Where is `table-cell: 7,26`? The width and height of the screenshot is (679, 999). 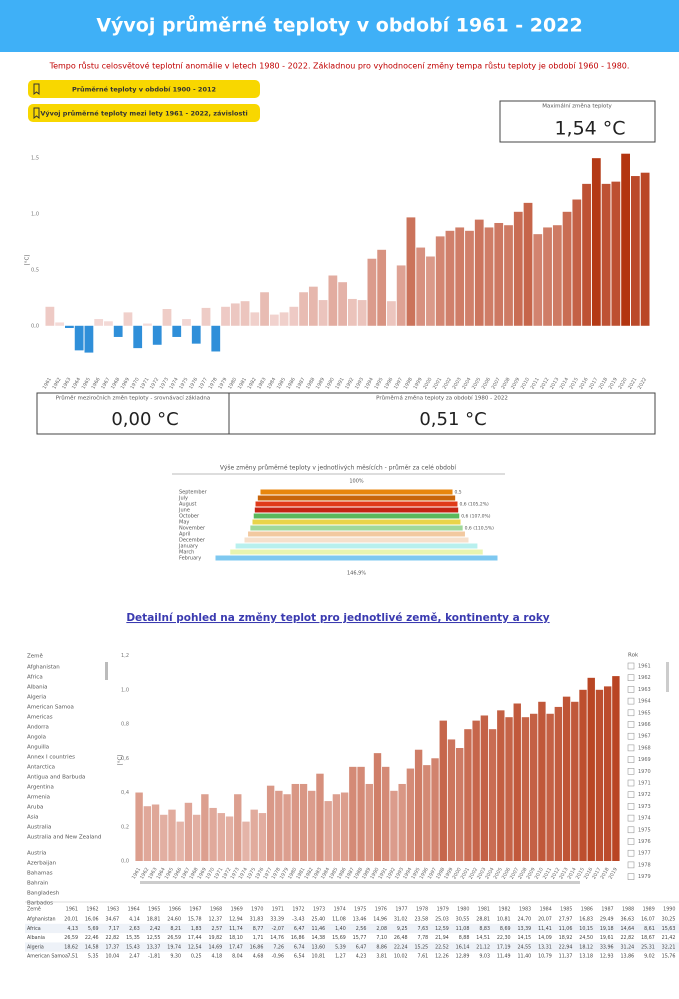 table-cell: 7,26 is located at coordinates (278, 947).